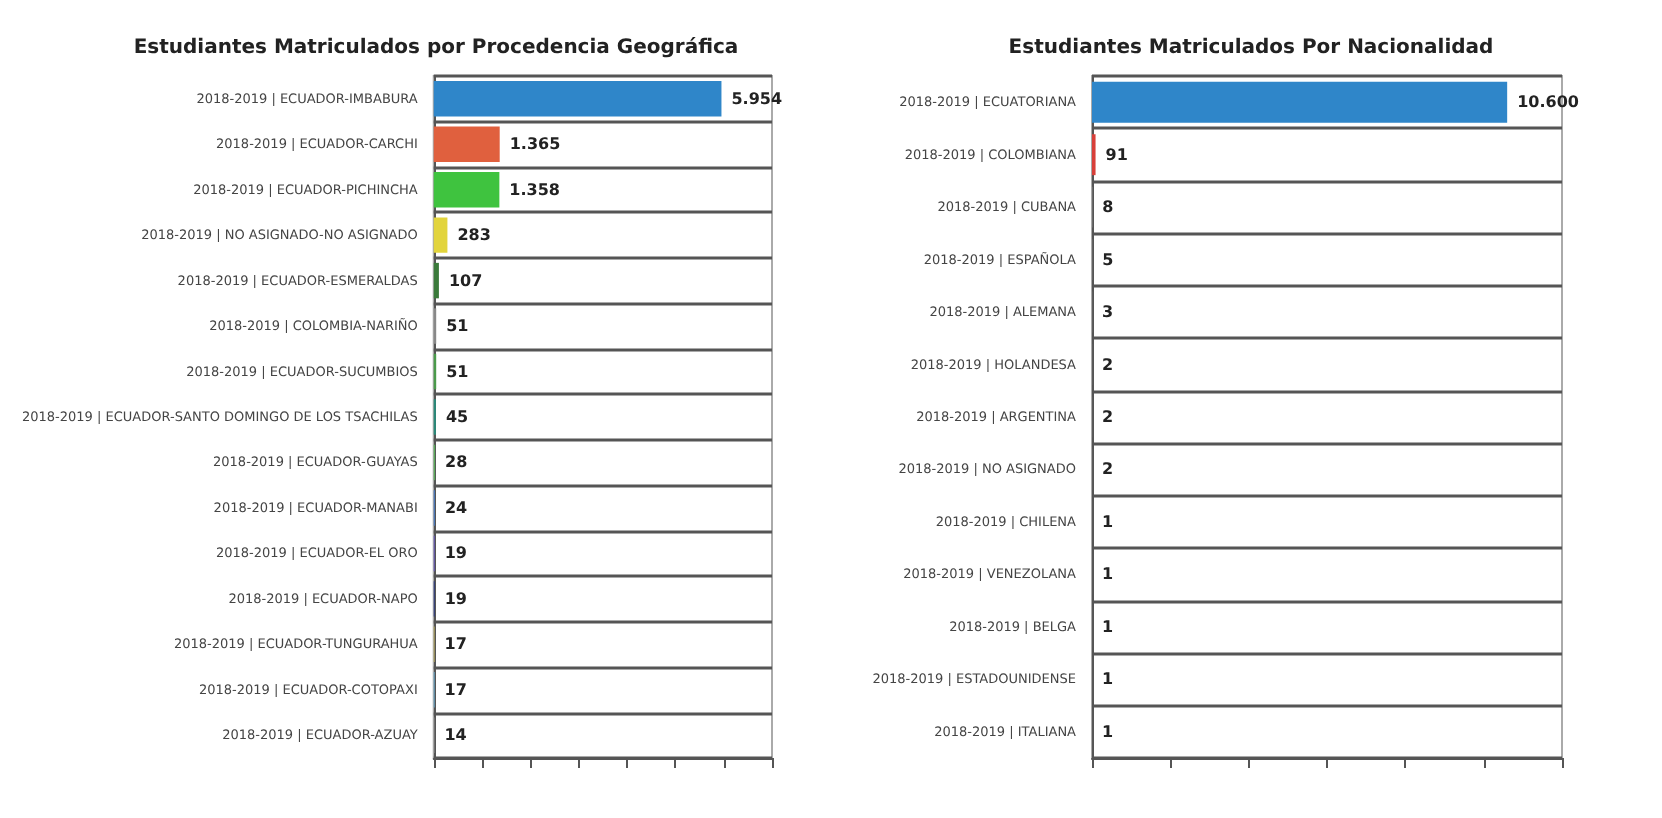  I want to click on data-label: 8, so click(1108, 207).